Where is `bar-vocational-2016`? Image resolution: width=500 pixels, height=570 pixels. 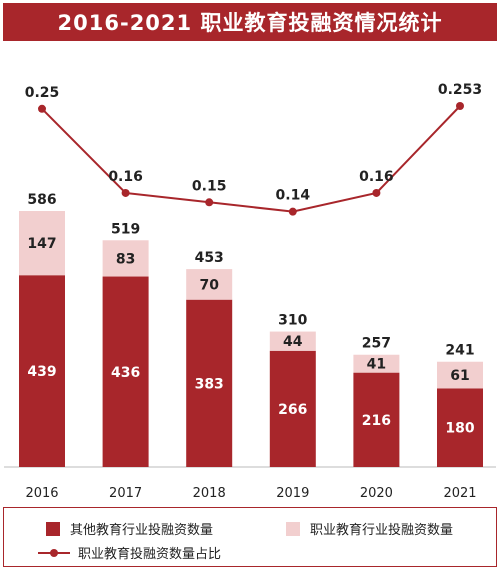
bar-vocational-2016 is located at coordinates (42, 243).